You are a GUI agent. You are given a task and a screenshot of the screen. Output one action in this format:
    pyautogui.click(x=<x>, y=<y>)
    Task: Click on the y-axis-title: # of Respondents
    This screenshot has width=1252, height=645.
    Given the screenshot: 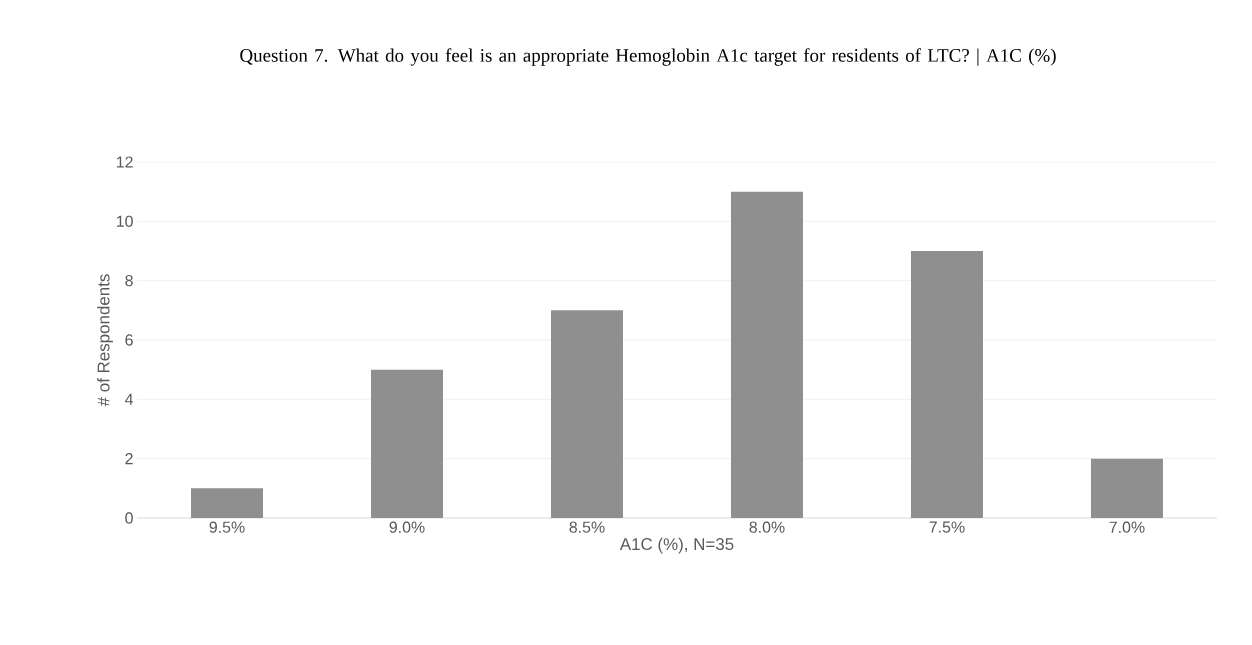 What is the action you would take?
    pyautogui.click(x=105, y=340)
    